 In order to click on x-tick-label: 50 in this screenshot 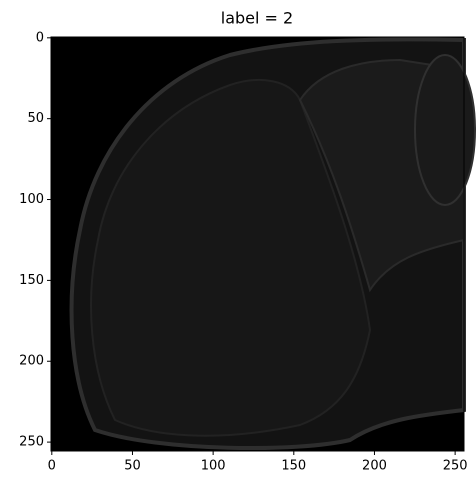, I will do `click(132, 466)`.